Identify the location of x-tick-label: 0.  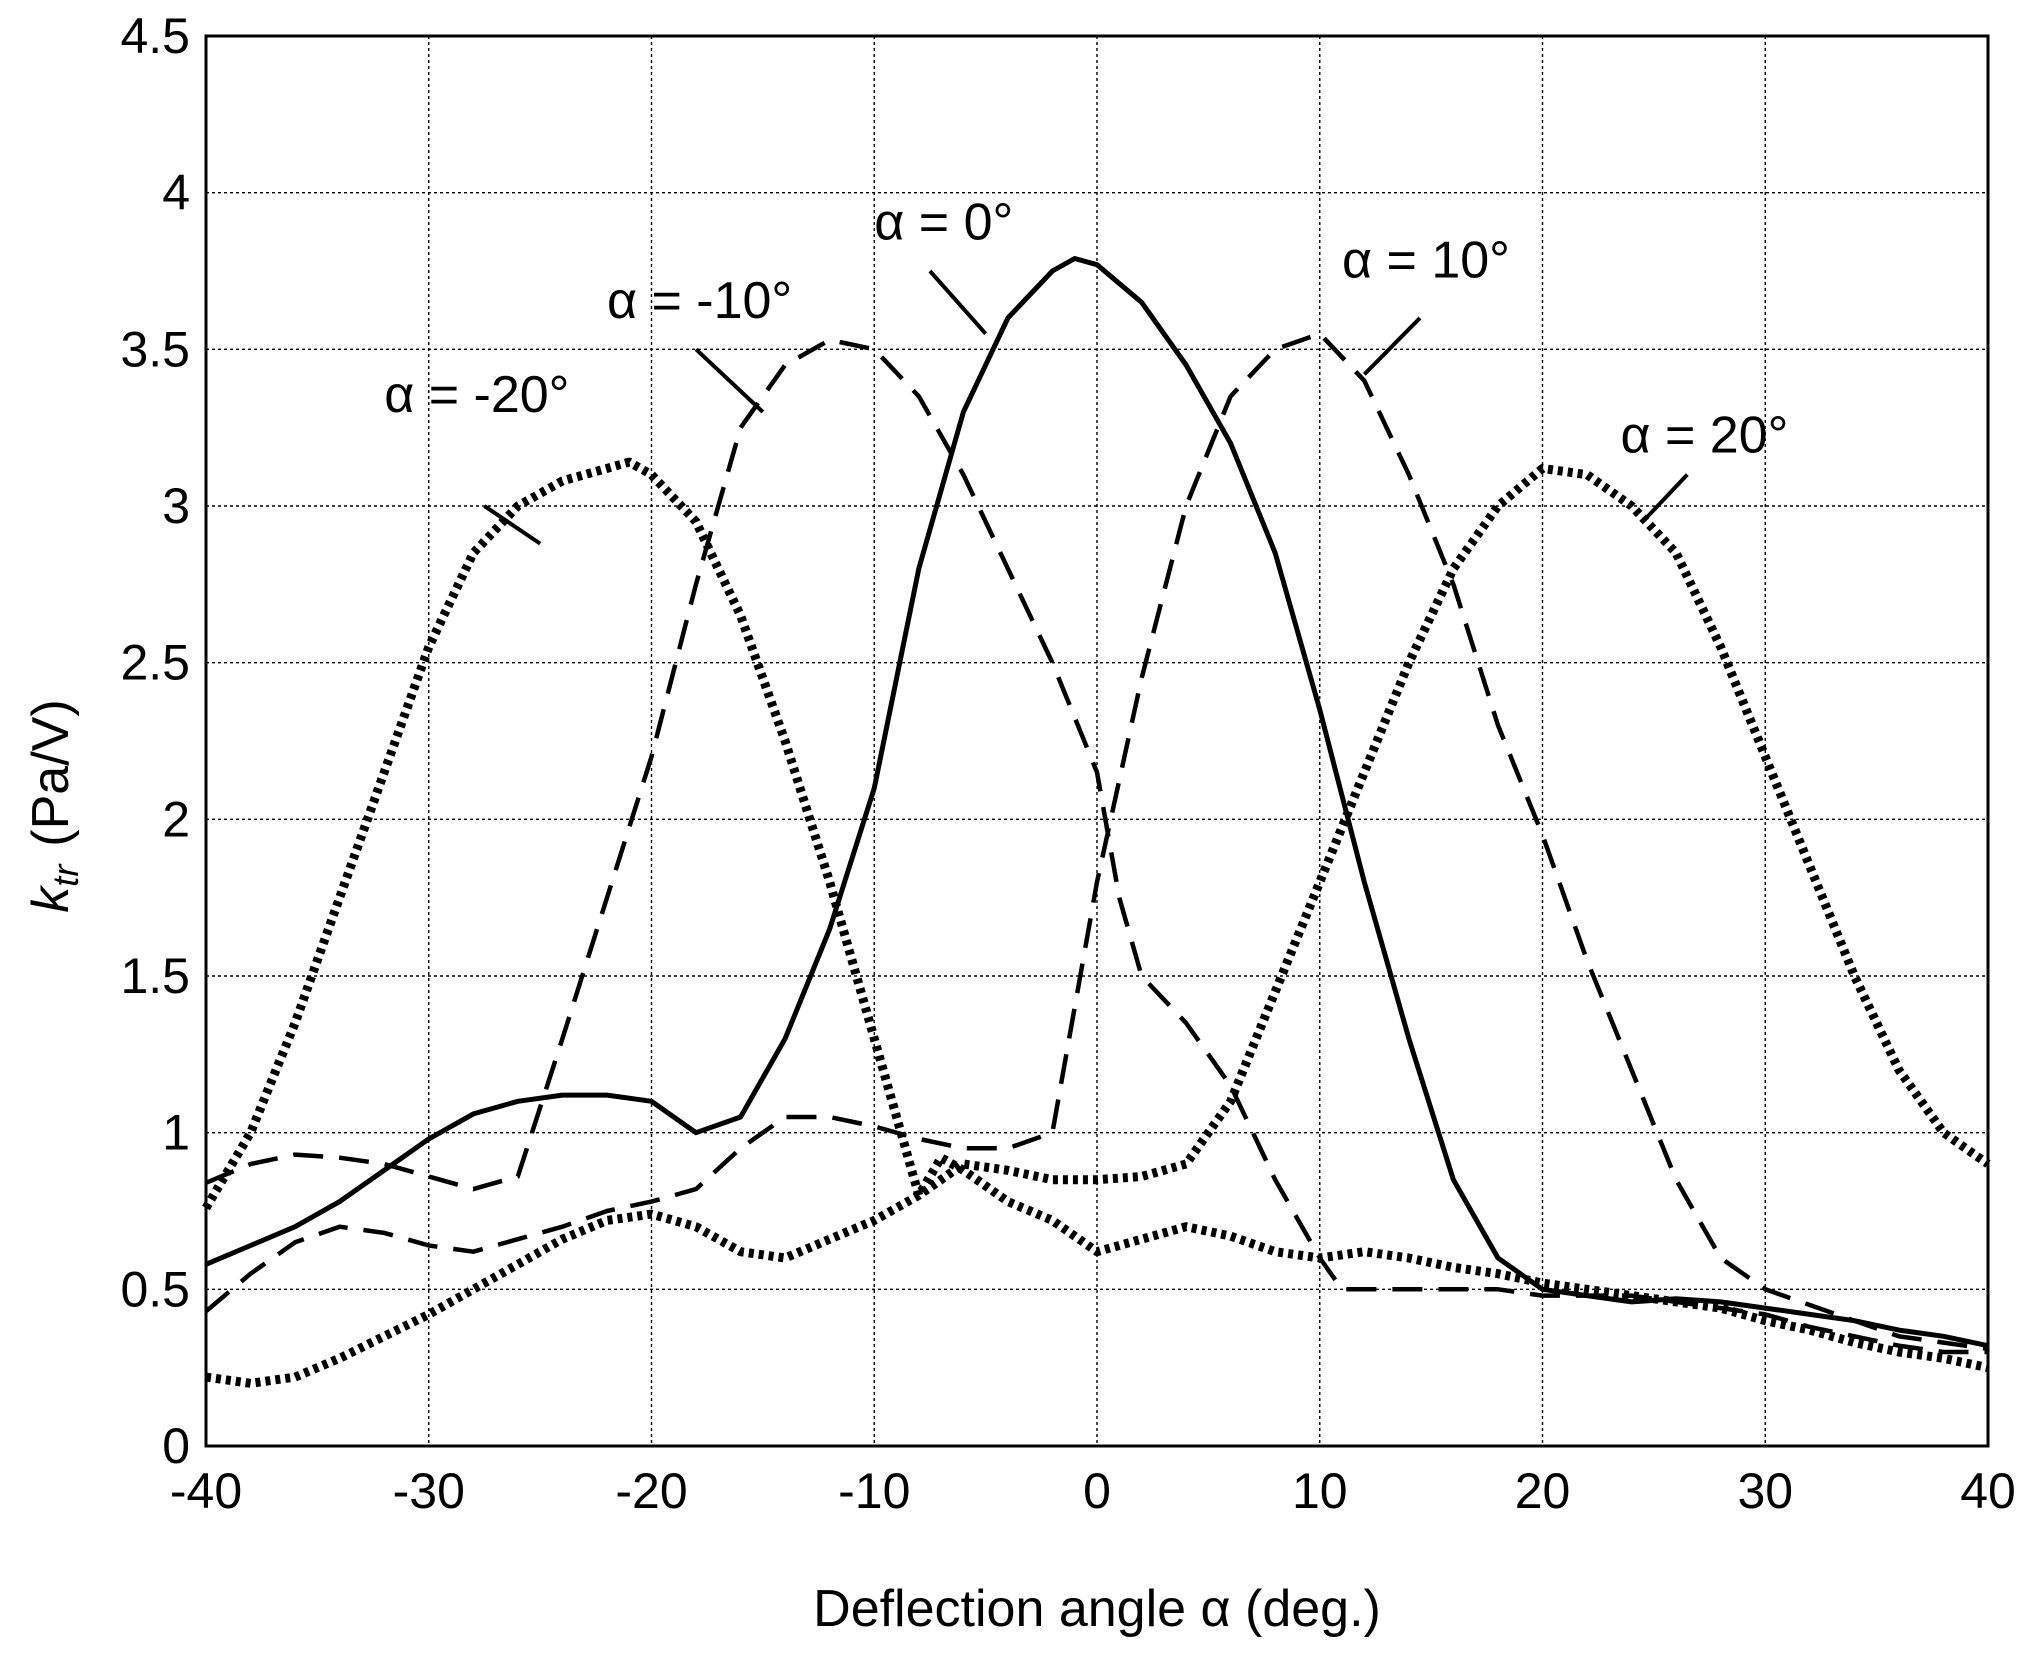
(1097, 1491).